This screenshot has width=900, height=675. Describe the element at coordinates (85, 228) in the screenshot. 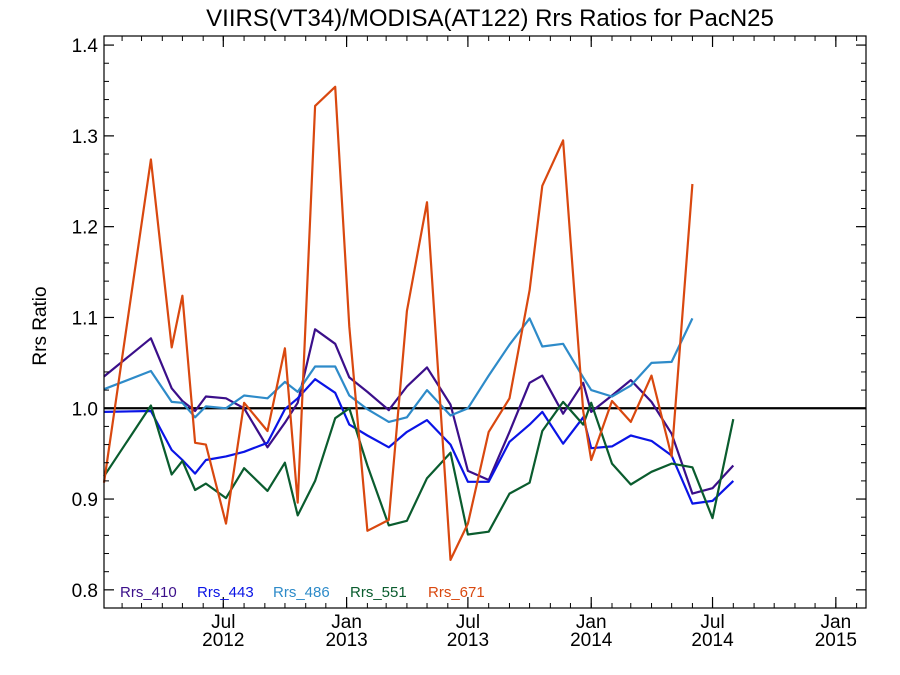

I see `y-tick-label: 1.2` at that location.